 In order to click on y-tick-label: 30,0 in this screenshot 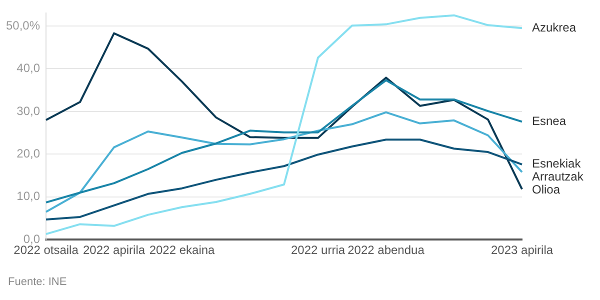, I will do `click(28, 111)`.